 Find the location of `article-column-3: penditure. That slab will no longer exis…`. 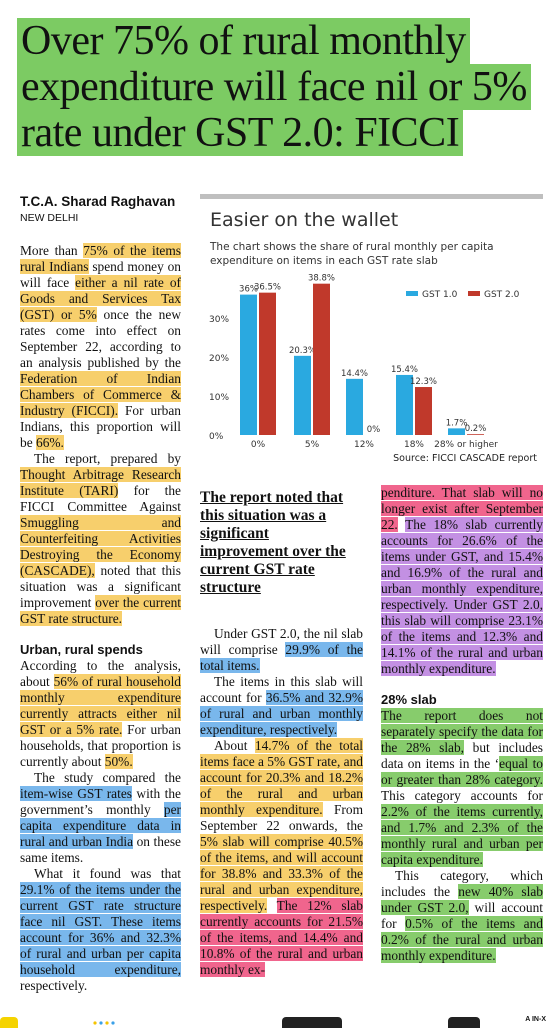

article-column-3: penditure. That slab will no longer exis… is located at coordinates (462, 724).